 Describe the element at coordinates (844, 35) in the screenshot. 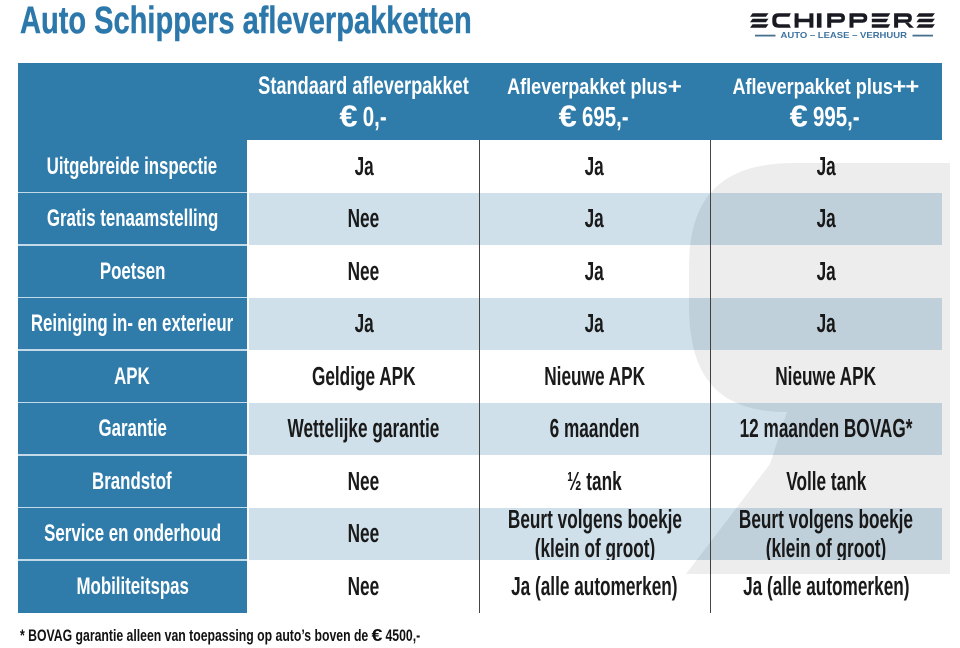

I see `svg-text: AUTO – LEASE – VERHUUR` at that location.